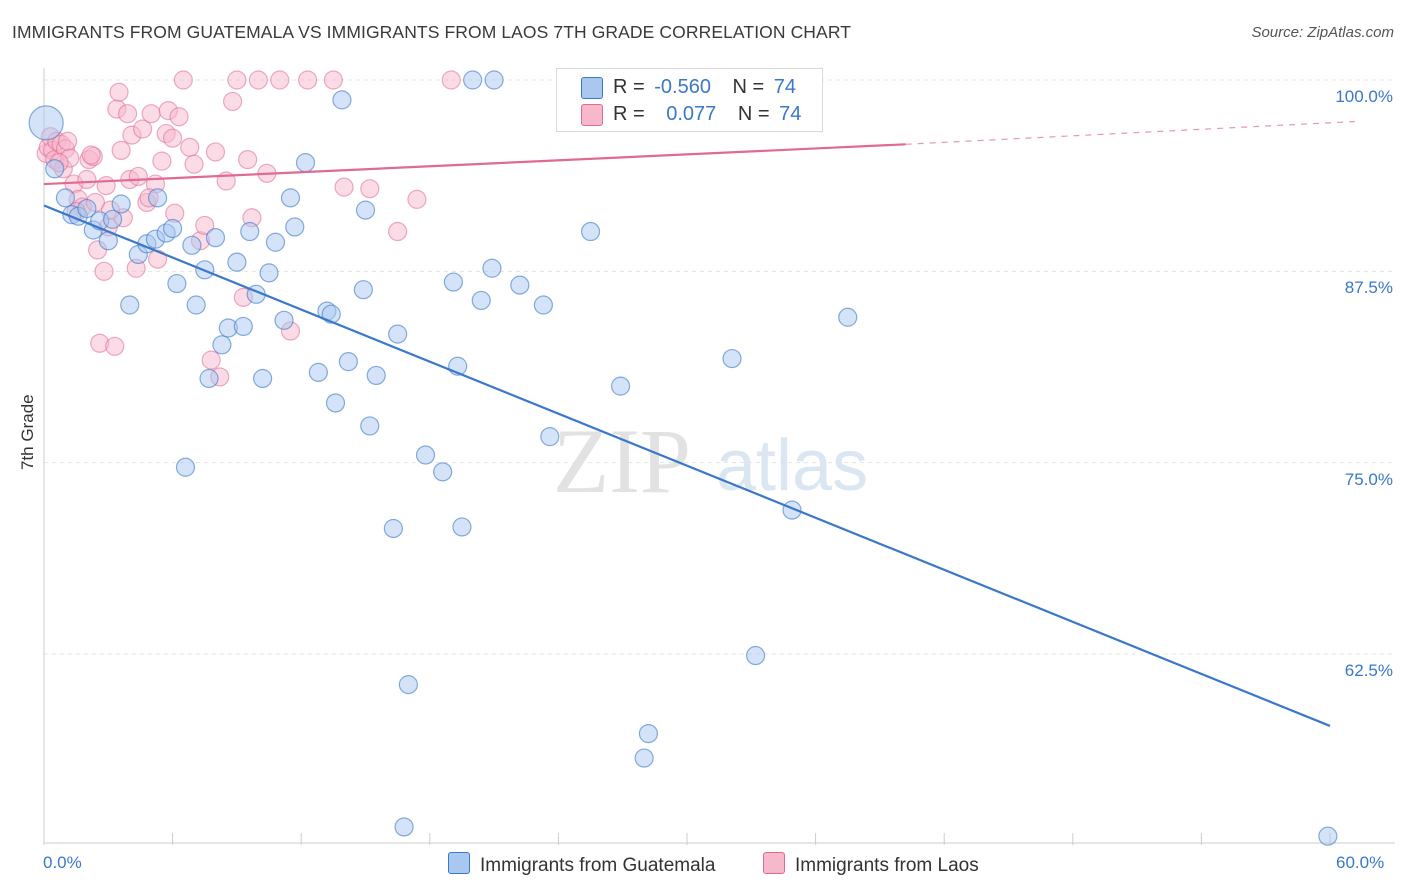 The height and width of the screenshot is (892, 1406). I want to click on stats-row-guatemala: R = -0.560 N = 74, so click(689, 87).